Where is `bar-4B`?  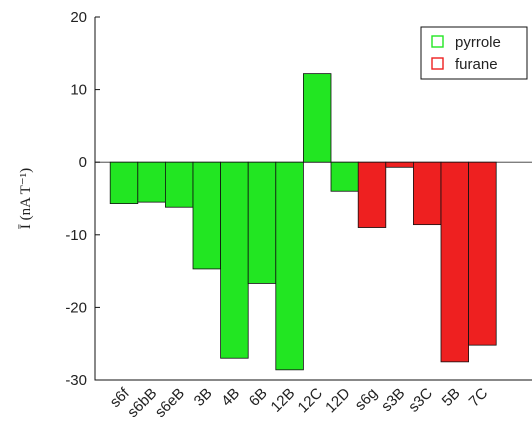 bar-4B is located at coordinates (234, 260).